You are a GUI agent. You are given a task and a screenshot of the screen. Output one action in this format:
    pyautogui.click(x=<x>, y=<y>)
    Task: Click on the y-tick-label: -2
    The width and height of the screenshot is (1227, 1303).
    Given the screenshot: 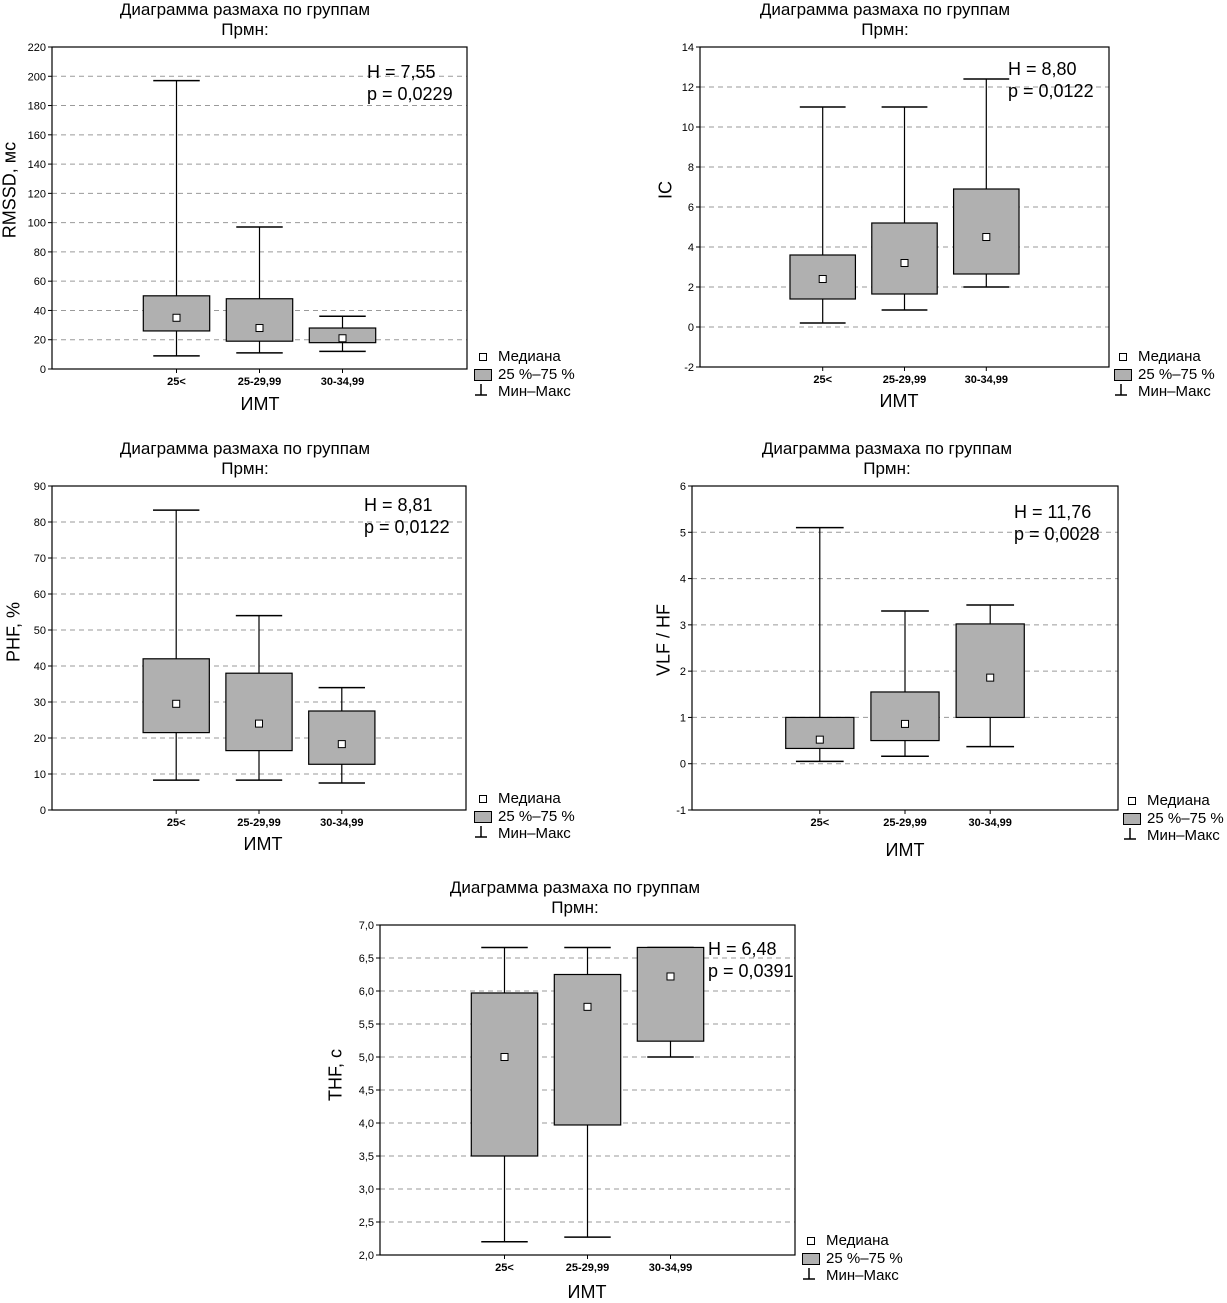 What is the action you would take?
    pyautogui.click(x=689, y=368)
    